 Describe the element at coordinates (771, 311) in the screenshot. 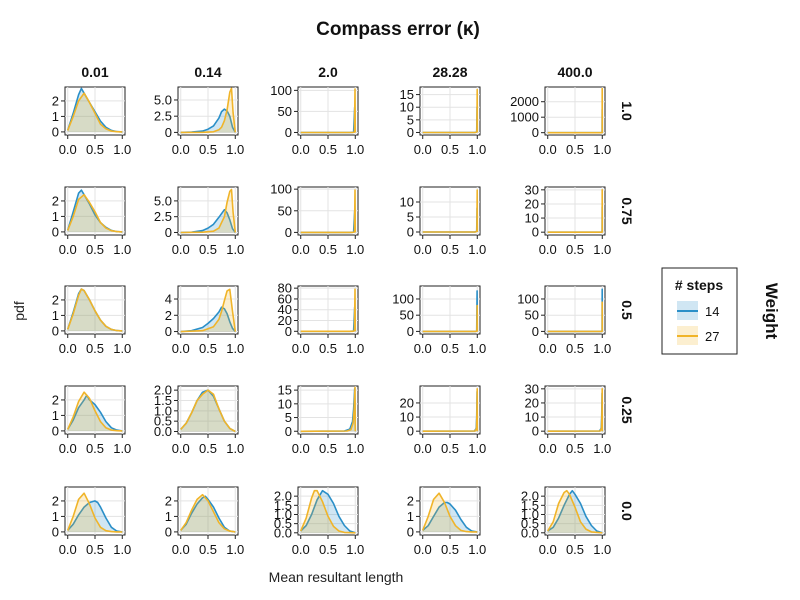

I see `row-facet-title: Weight` at that location.